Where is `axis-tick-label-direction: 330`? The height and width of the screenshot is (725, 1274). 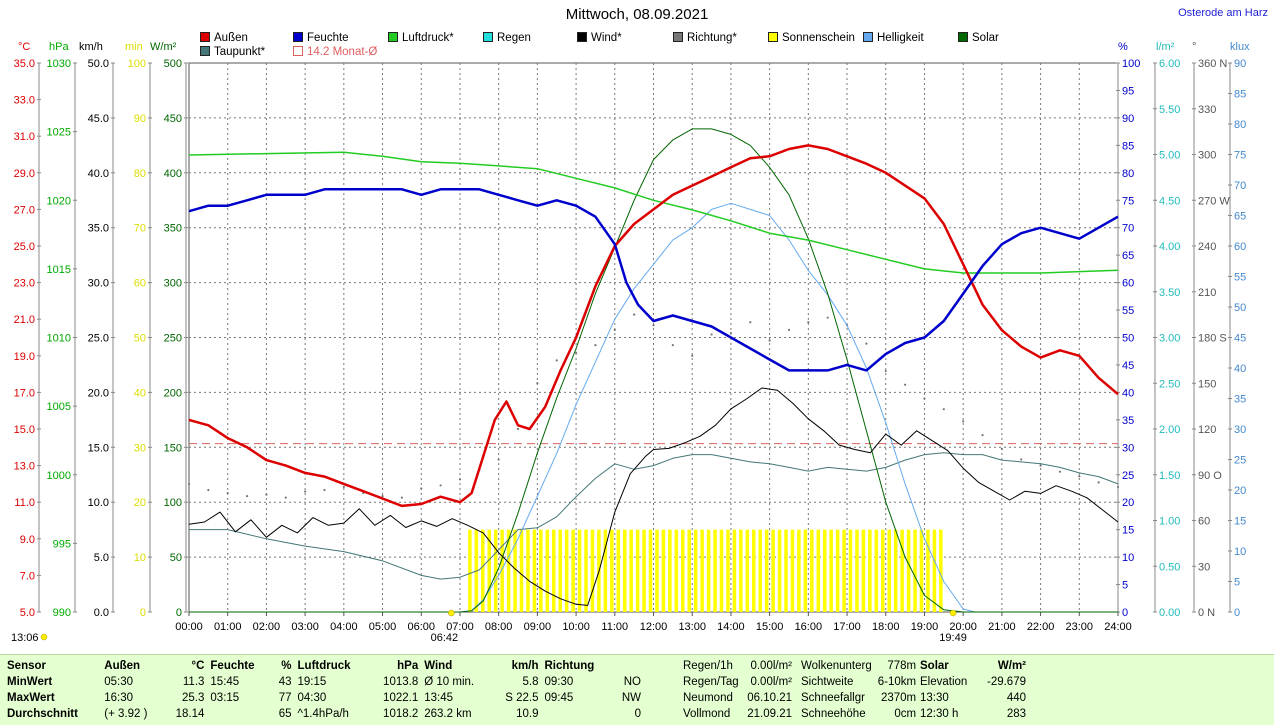 axis-tick-label-direction: 330 is located at coordinates (1207, 110).